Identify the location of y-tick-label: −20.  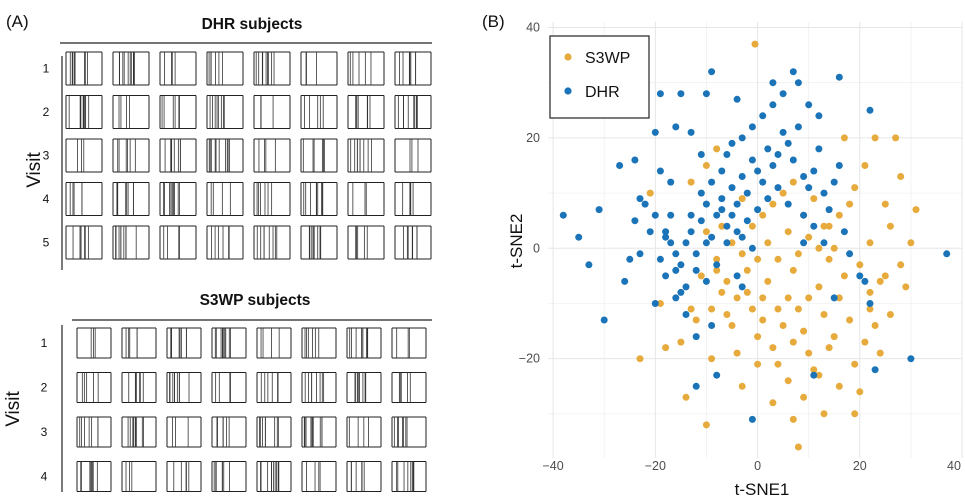
(529, 359).